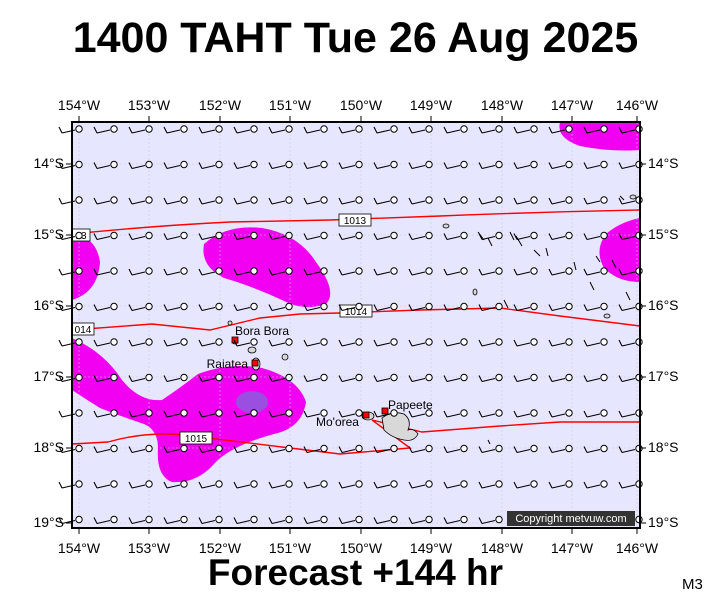 Image resolution: width=711 pixels, height=600 pixels. I want to click on svg-text: 1014, so click(356, 312).